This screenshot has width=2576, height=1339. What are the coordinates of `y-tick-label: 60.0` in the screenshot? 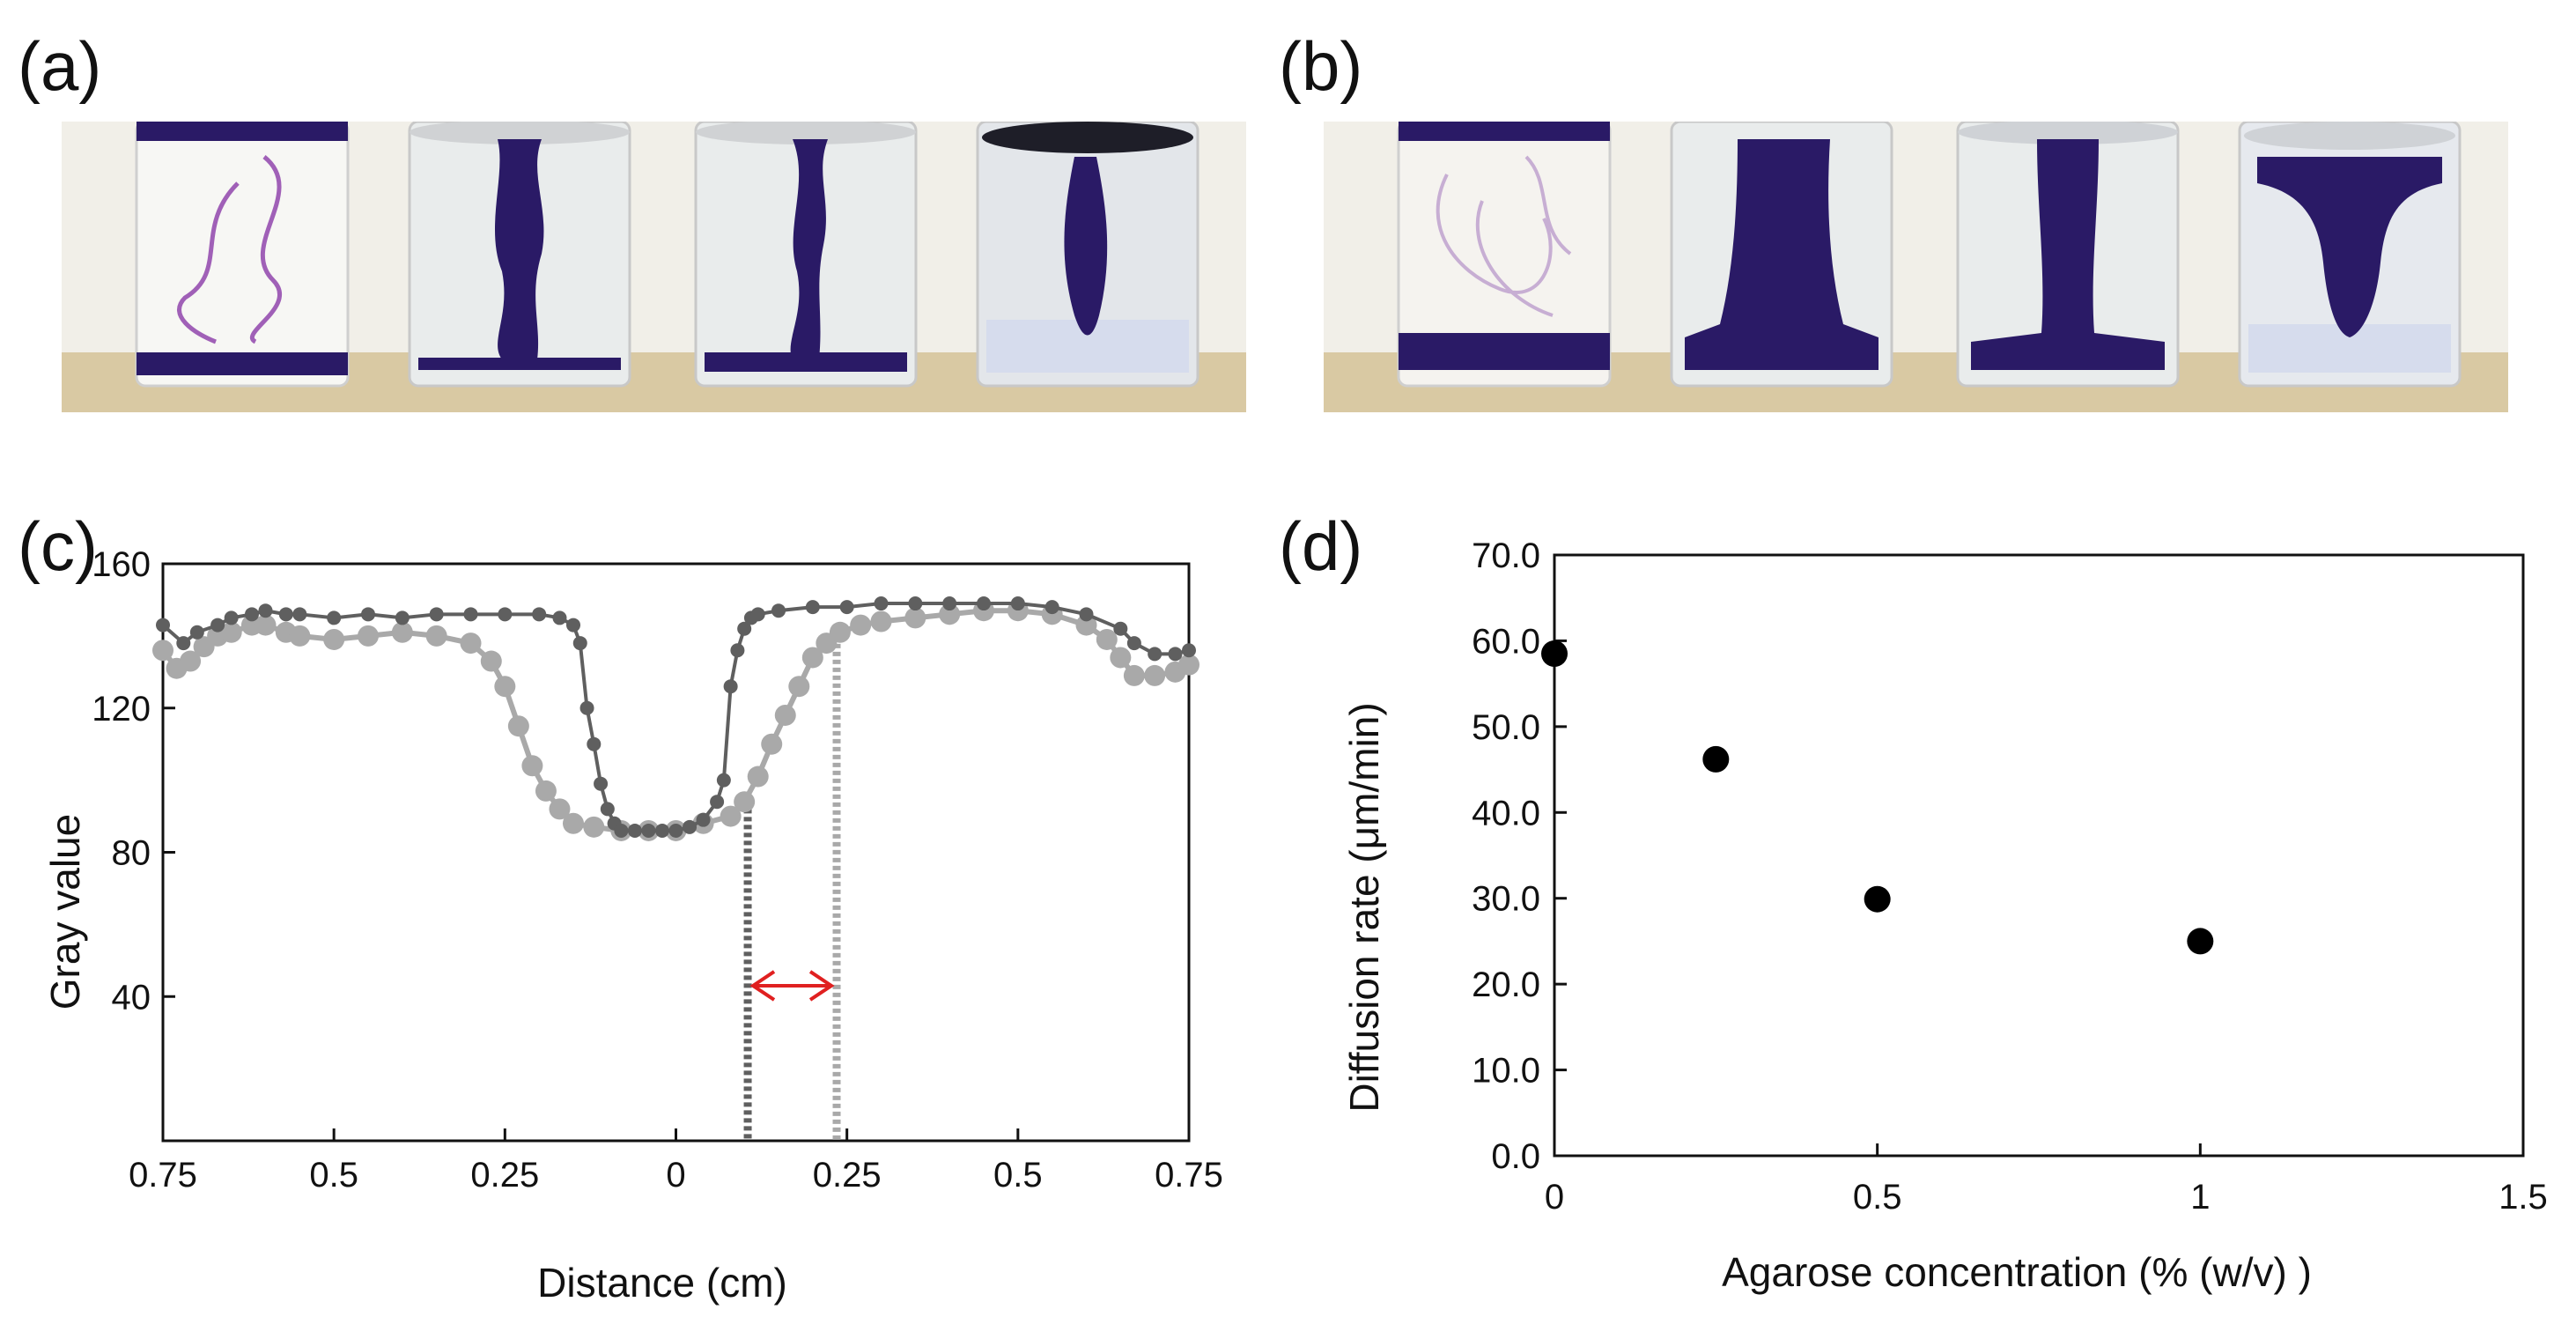 It's located at (1506, 641).